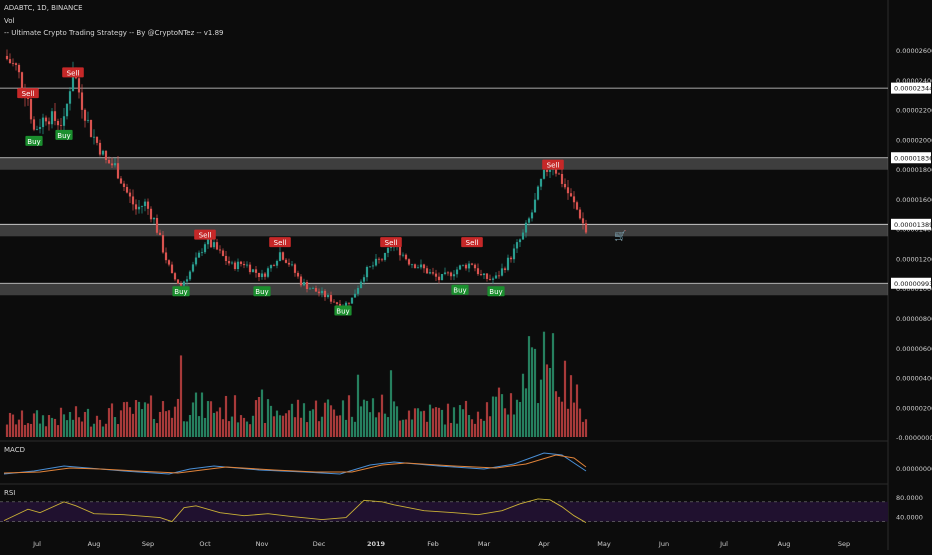  I want to click on macd-indicator-label: MACD, so click(14, 450).